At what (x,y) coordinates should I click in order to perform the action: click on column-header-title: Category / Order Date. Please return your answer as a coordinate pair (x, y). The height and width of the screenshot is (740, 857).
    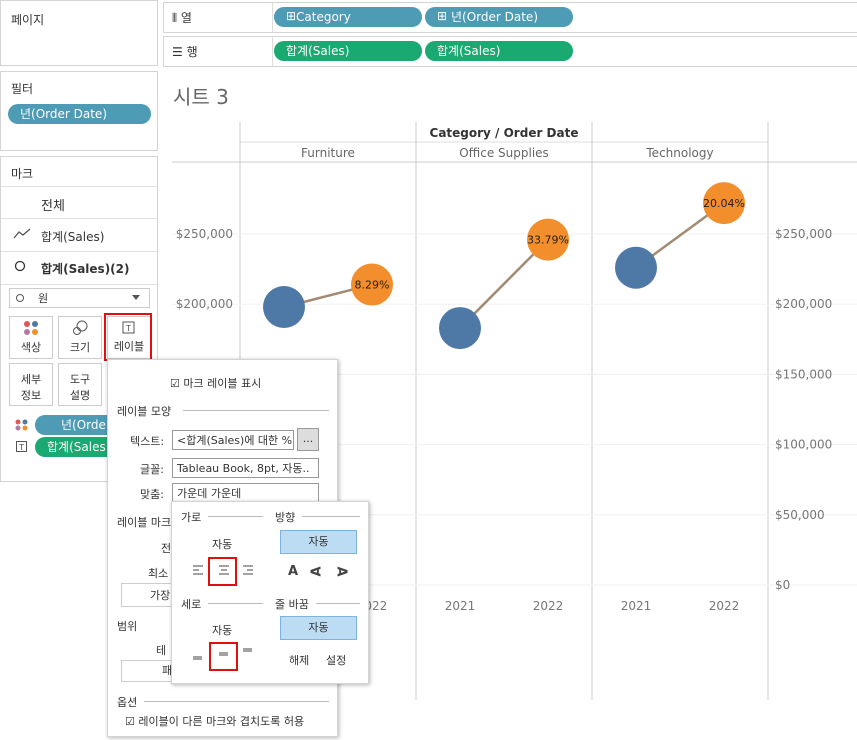
    Looking at the image, I should click on (504, 133).